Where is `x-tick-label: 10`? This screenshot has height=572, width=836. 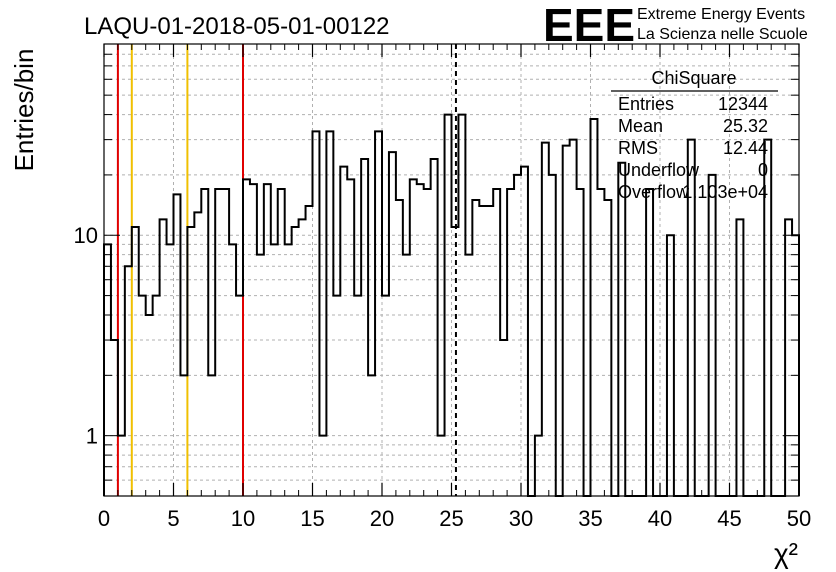
x-tick-label: 10 is located at coordinates (243, 518).